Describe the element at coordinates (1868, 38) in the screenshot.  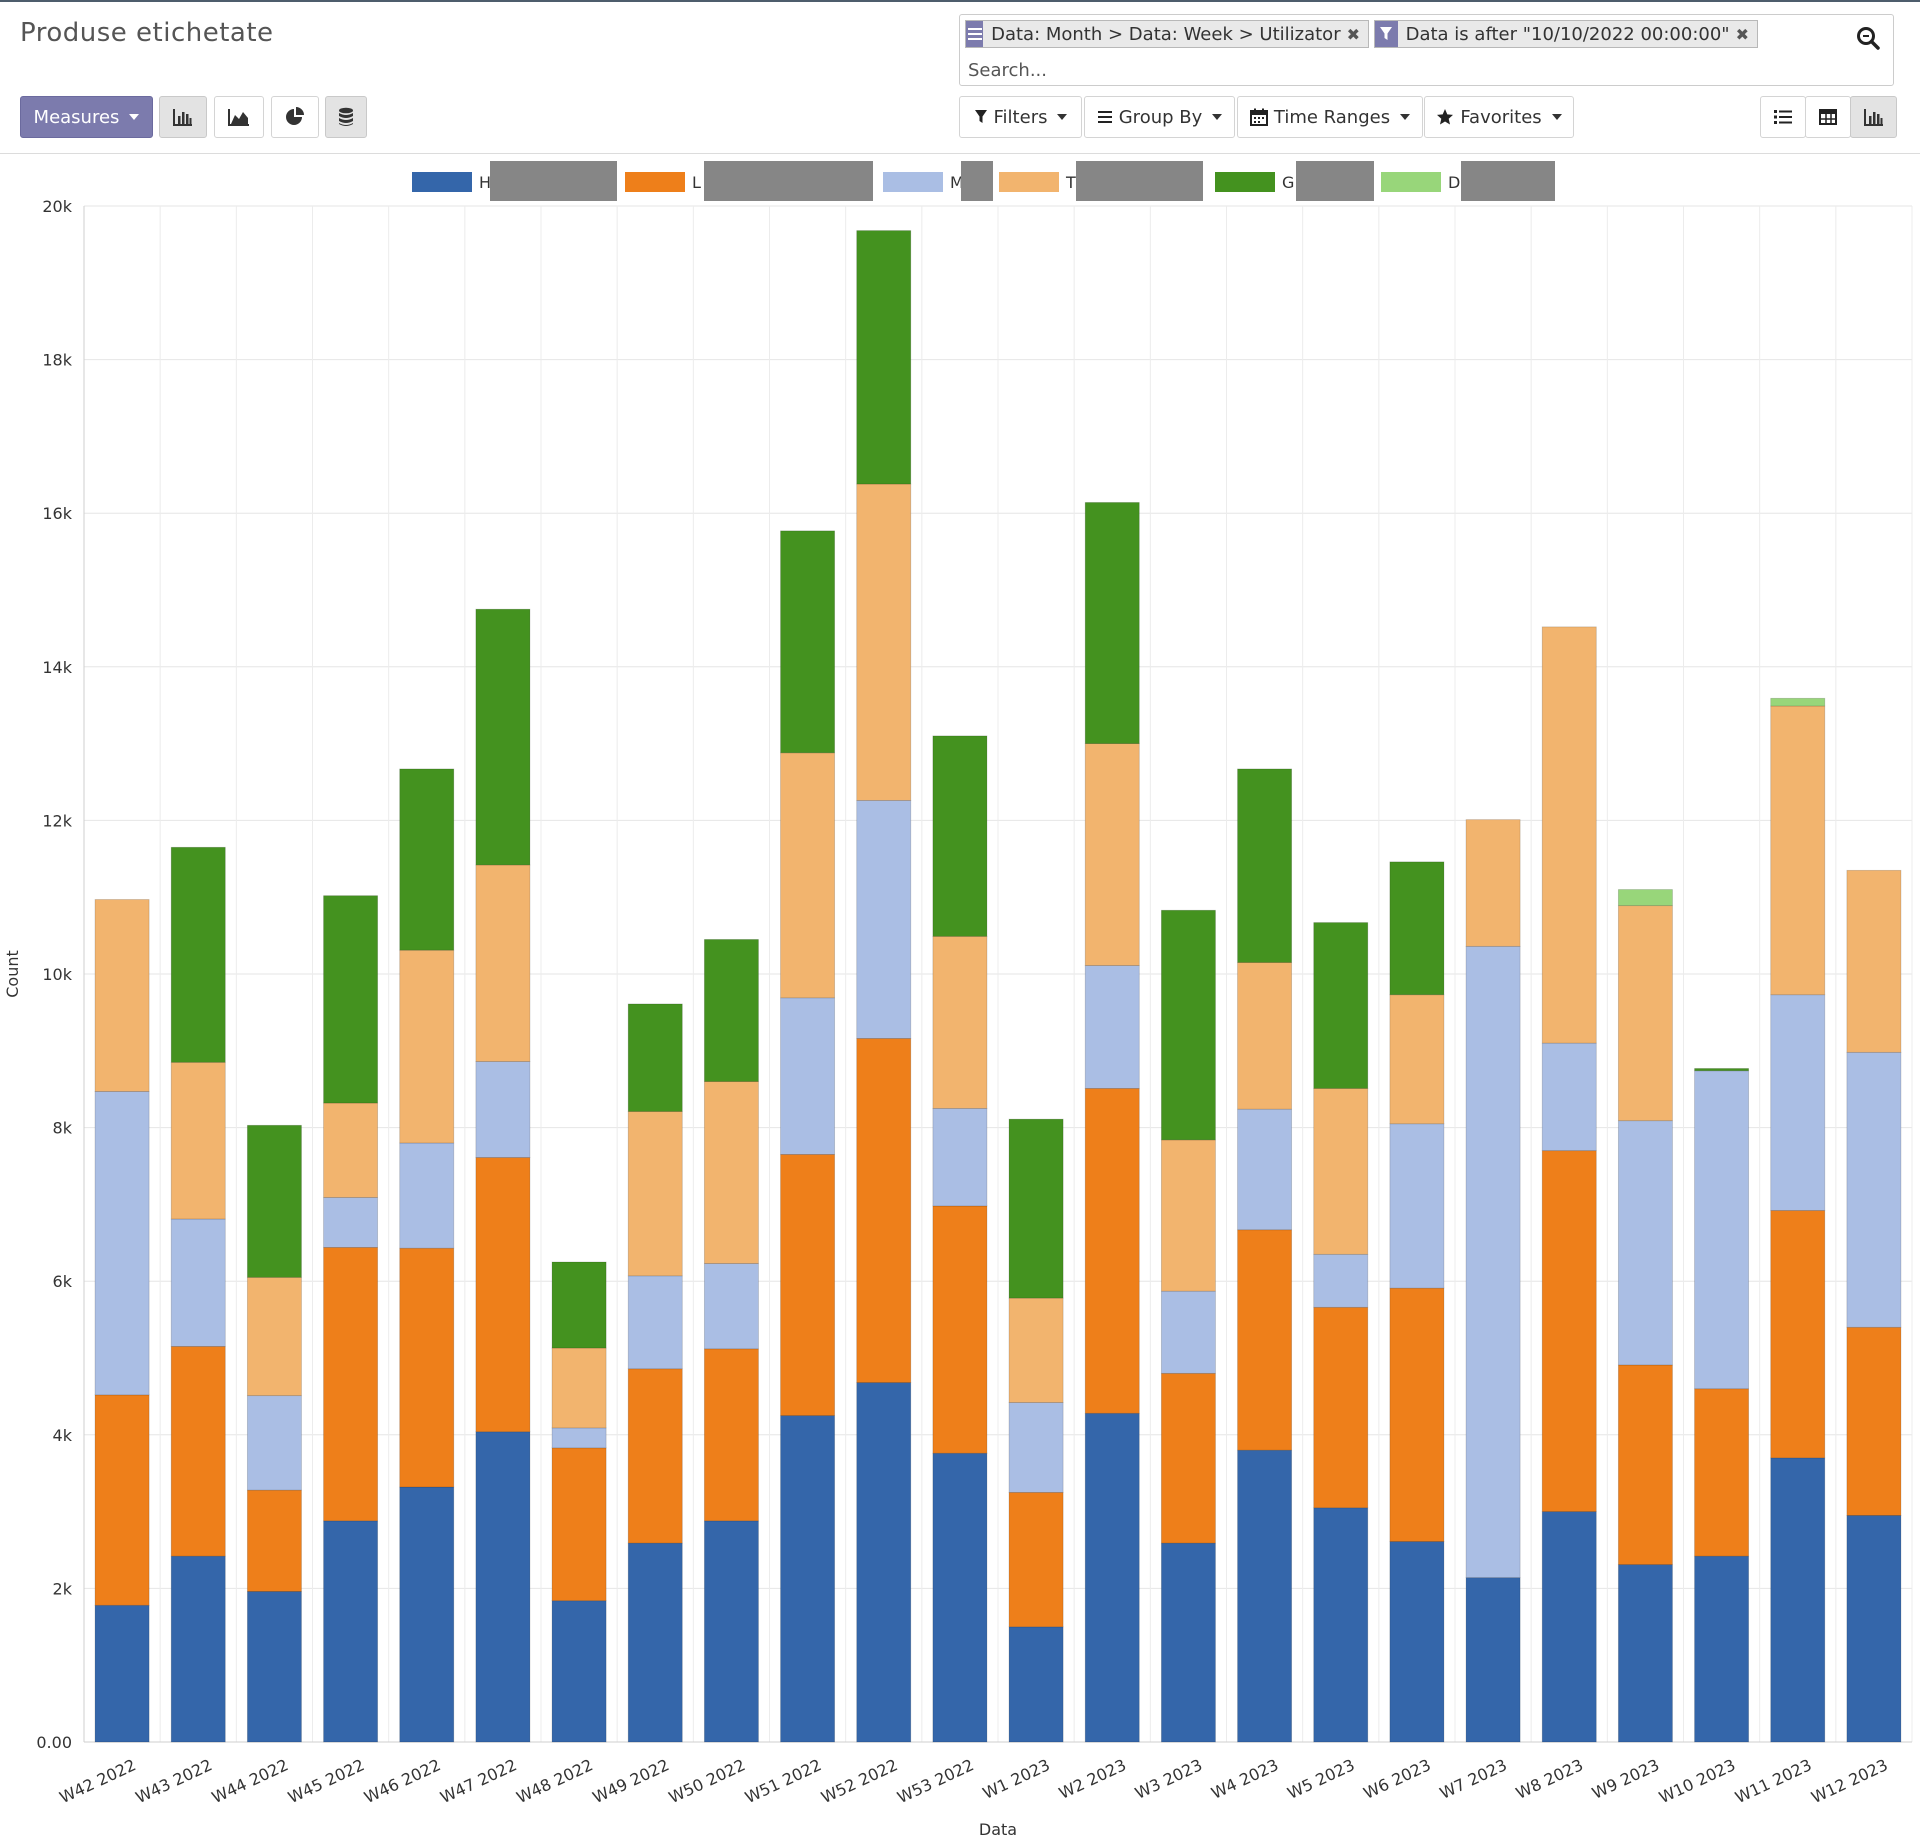
I see `search-icon` at that location.